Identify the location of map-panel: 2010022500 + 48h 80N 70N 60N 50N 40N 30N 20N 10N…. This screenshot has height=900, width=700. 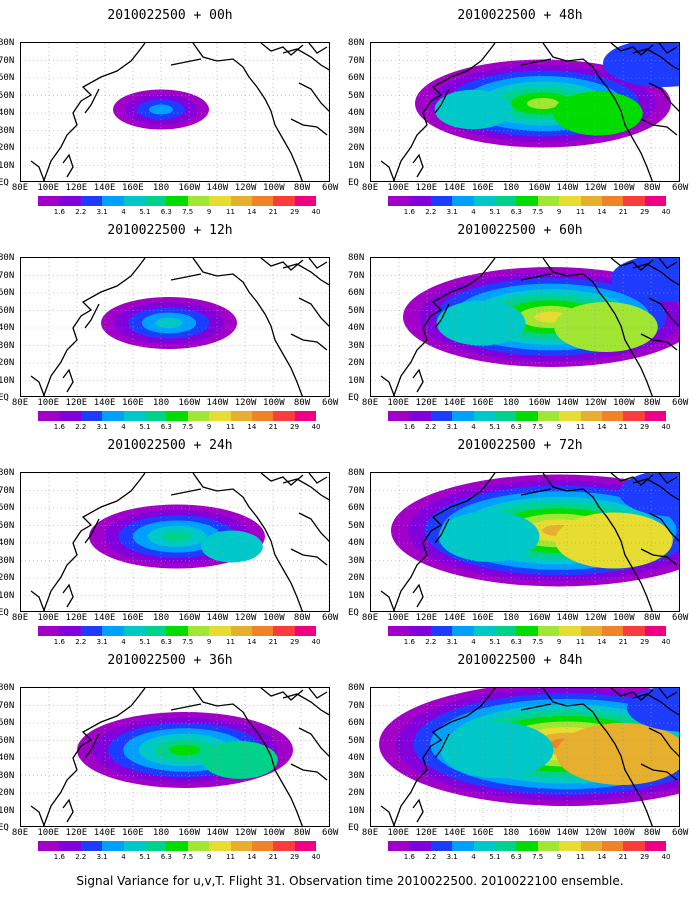
(519, 110).